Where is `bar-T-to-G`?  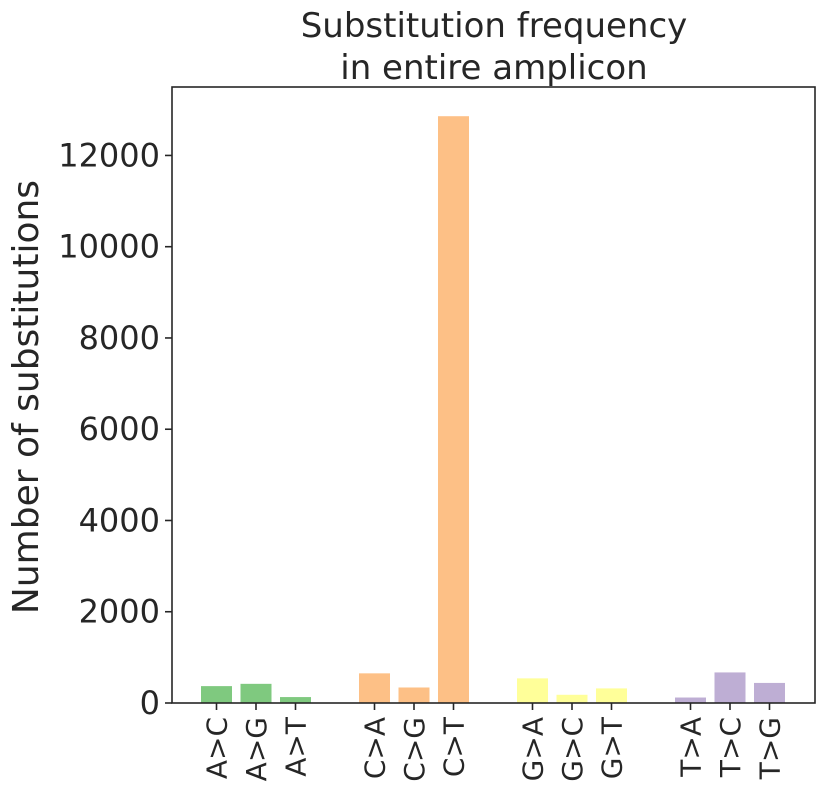 bar-T-to-G is located at coordinates (769, 692).